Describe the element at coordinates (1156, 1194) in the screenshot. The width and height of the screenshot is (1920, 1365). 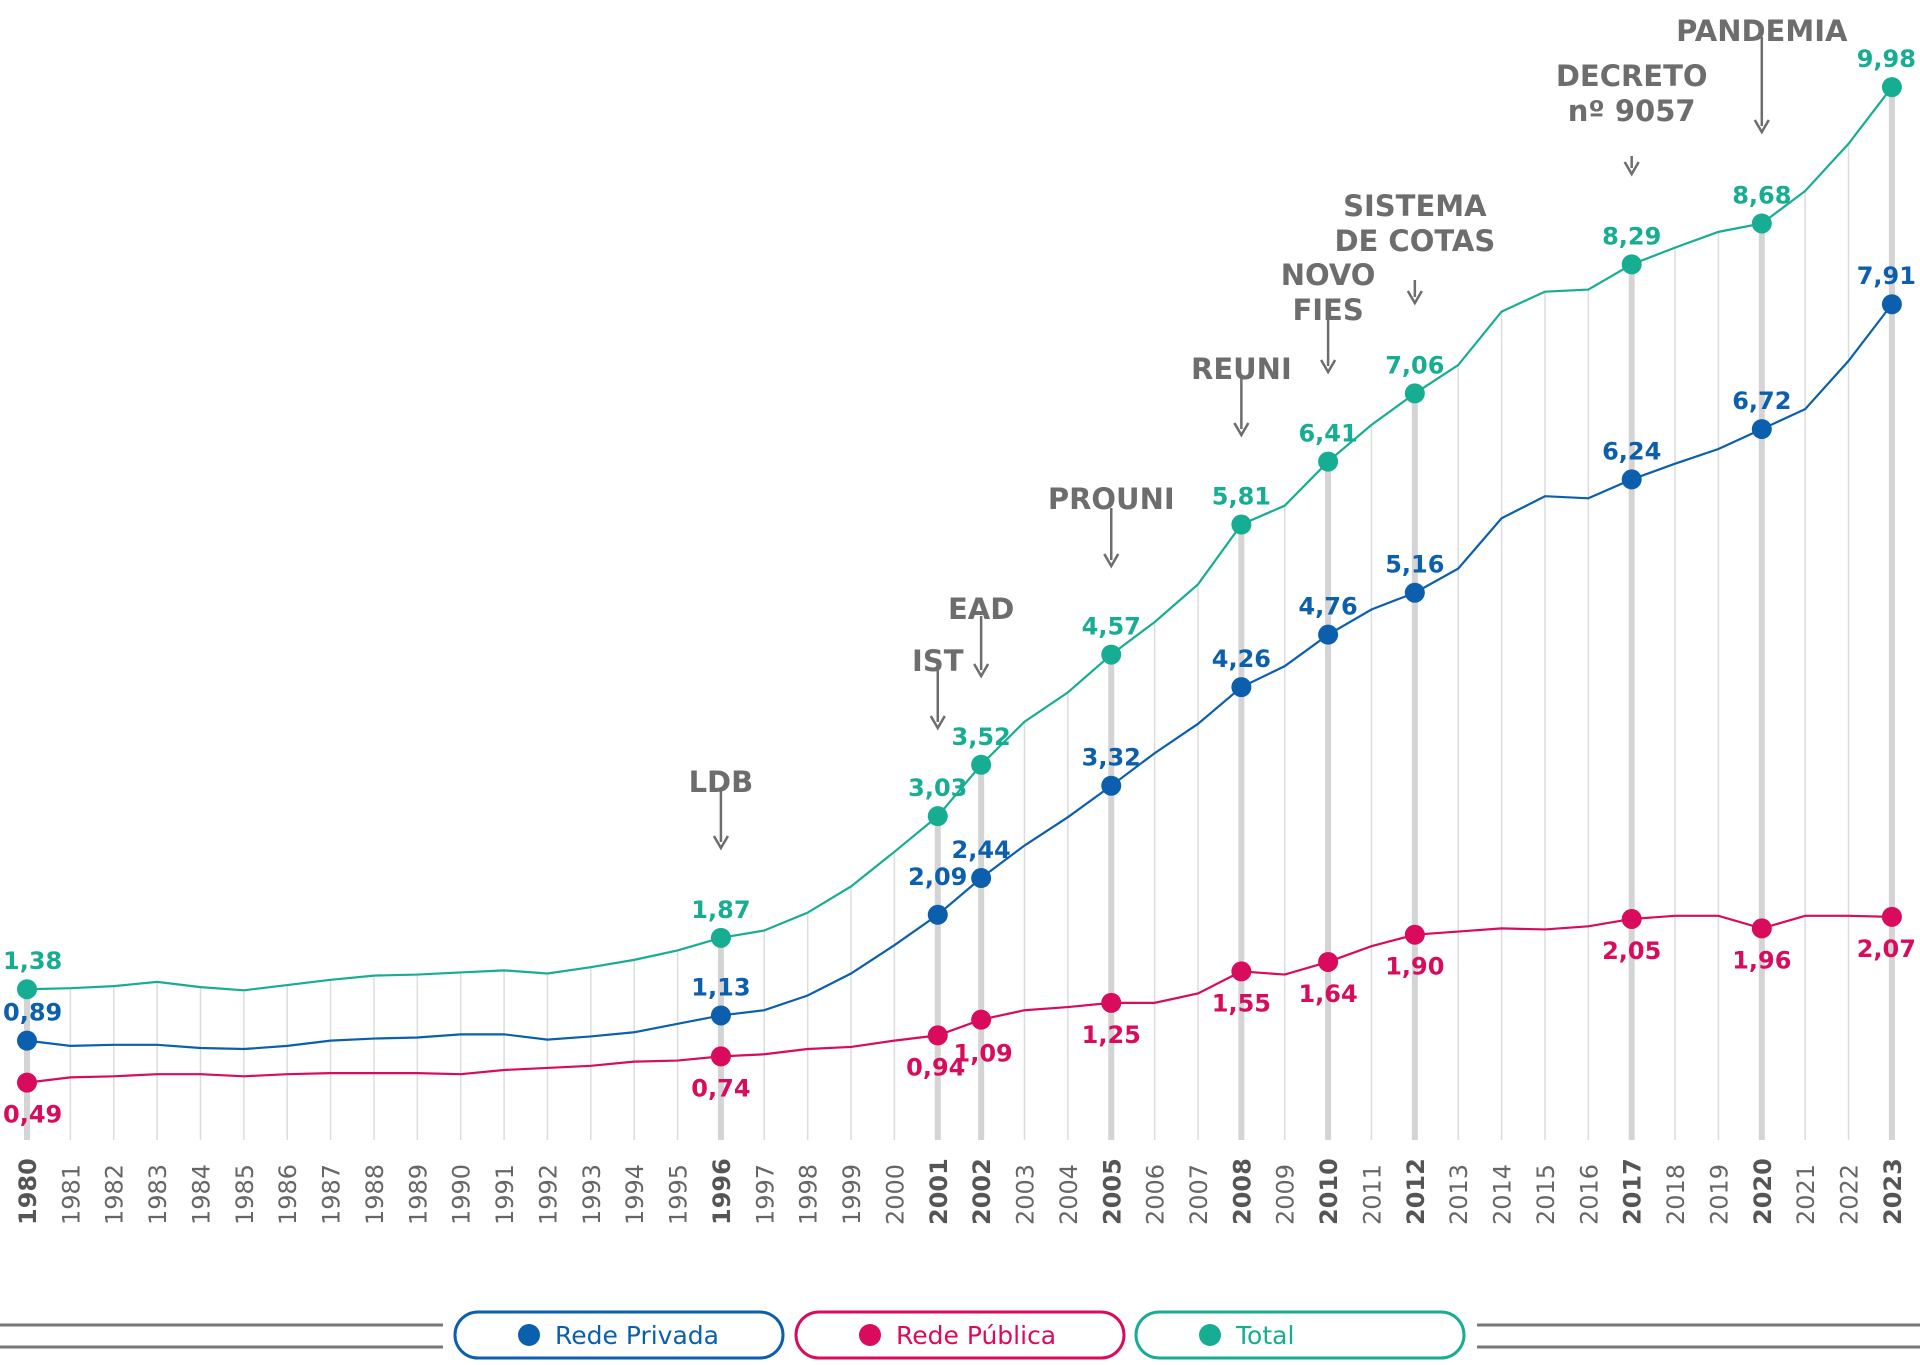
I see `x-tick-label: 2006` at that location.